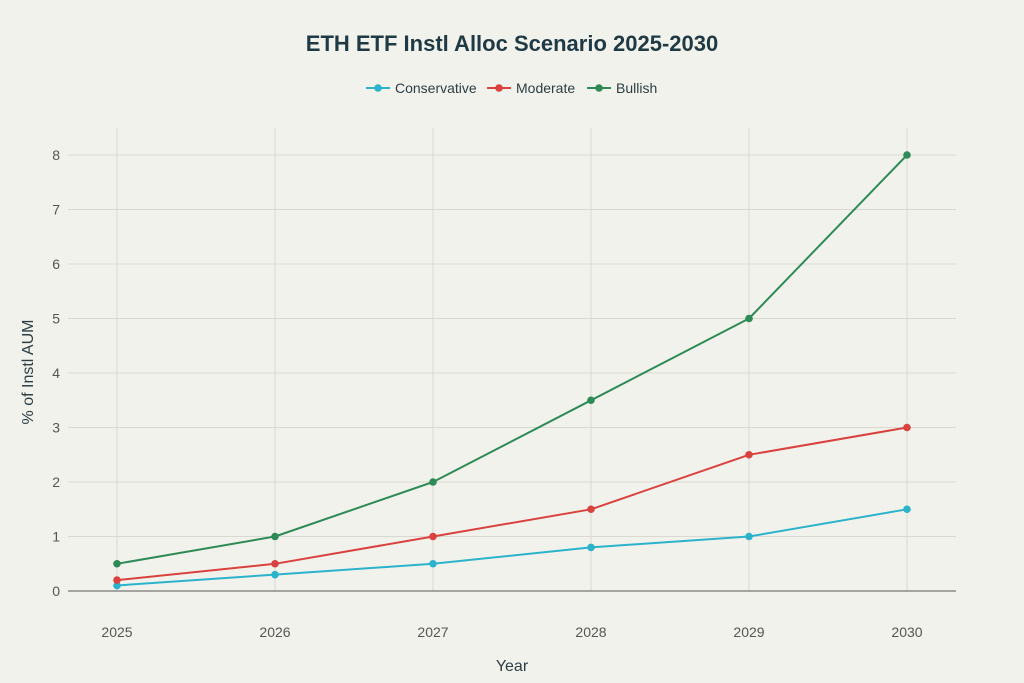  Describe the element at coordinates (512, 666) in the screenshot. I see `x-axis-title: Year` at that location.